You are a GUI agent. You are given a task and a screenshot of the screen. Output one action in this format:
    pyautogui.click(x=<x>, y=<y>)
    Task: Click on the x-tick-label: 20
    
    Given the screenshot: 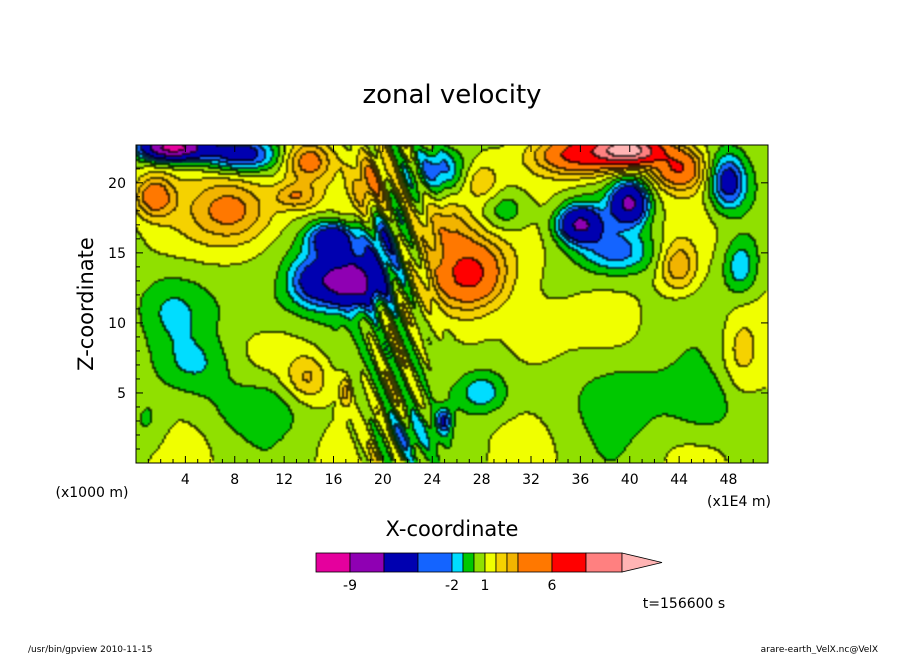 What is the action you would take?
    pyautogui.click(x=383, y=480)
    